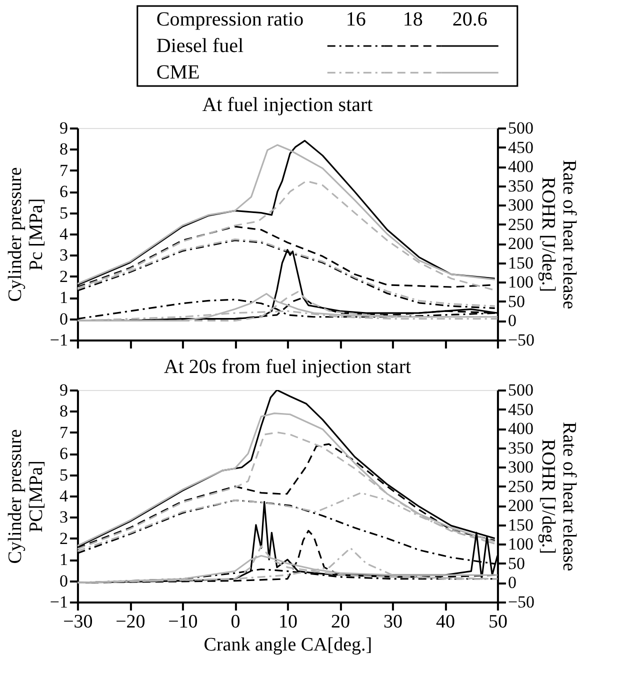 This screenshot has width=630, height=684. Describe the element at coordinates (392, 622) in the screenshot. I see `x-tick-label: 30` at that location.